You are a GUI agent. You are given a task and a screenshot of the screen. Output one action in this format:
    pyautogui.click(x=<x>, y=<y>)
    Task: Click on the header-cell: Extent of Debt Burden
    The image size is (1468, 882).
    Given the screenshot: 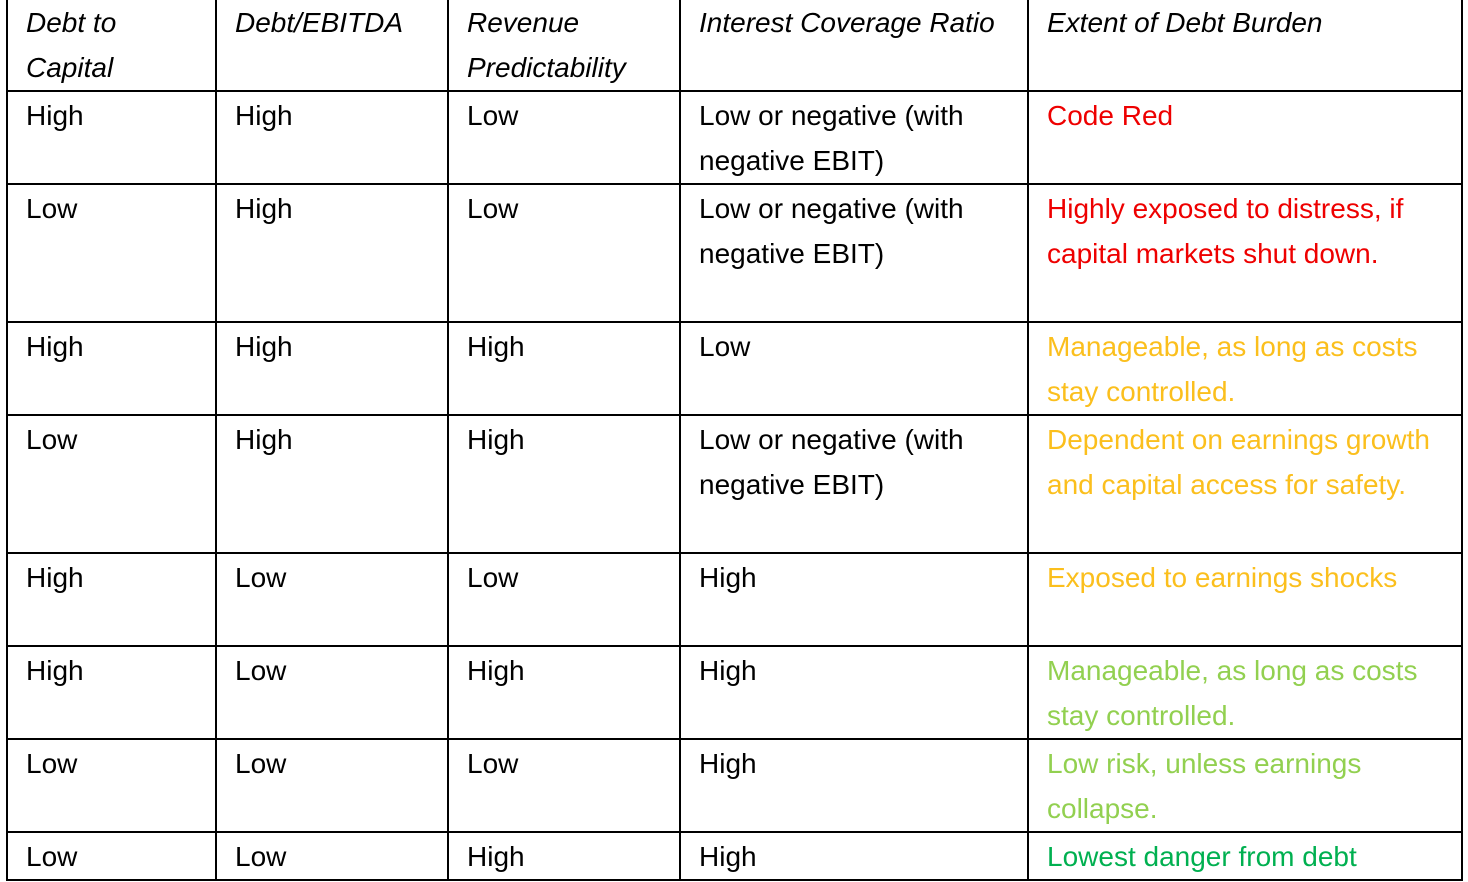 What is the action you would take?
    pyautogui.click(x=1245, y=46)
    